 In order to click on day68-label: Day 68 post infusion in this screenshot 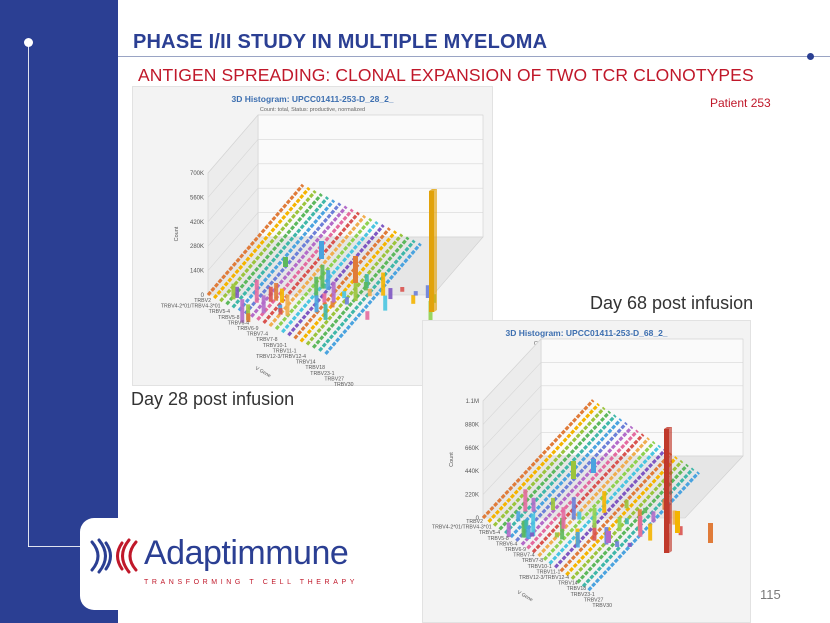, I will do `click(672, 303)`.